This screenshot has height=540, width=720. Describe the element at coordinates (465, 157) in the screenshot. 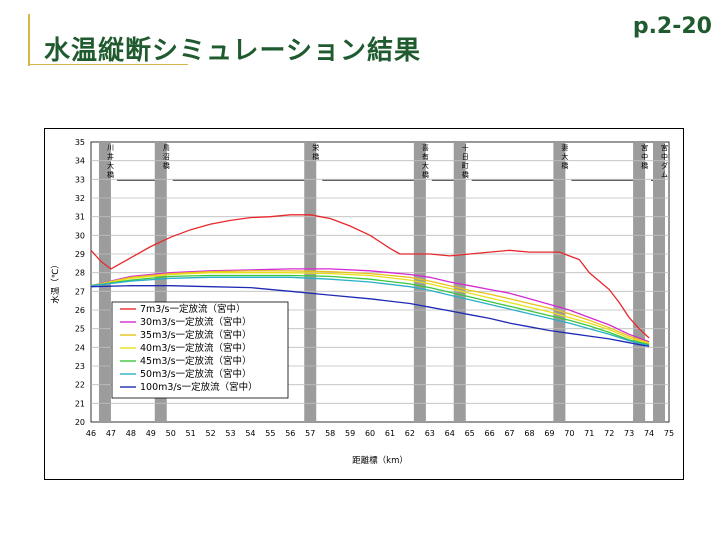

I see `bridge-label-5-char-2: 日` at that location.